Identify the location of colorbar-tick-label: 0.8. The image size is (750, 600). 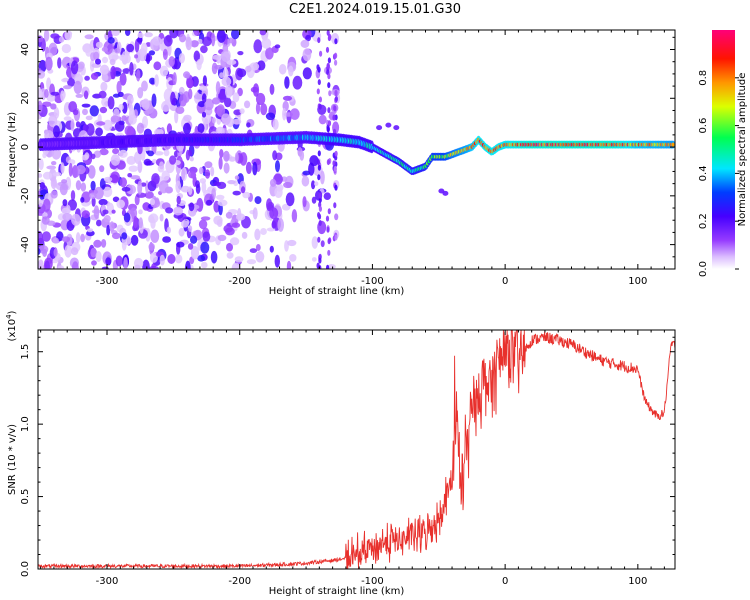
(703, 78).